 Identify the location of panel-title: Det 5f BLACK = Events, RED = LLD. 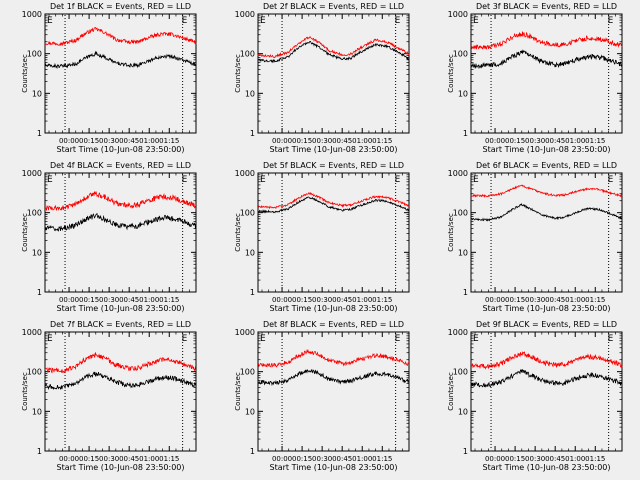
(333, 165).